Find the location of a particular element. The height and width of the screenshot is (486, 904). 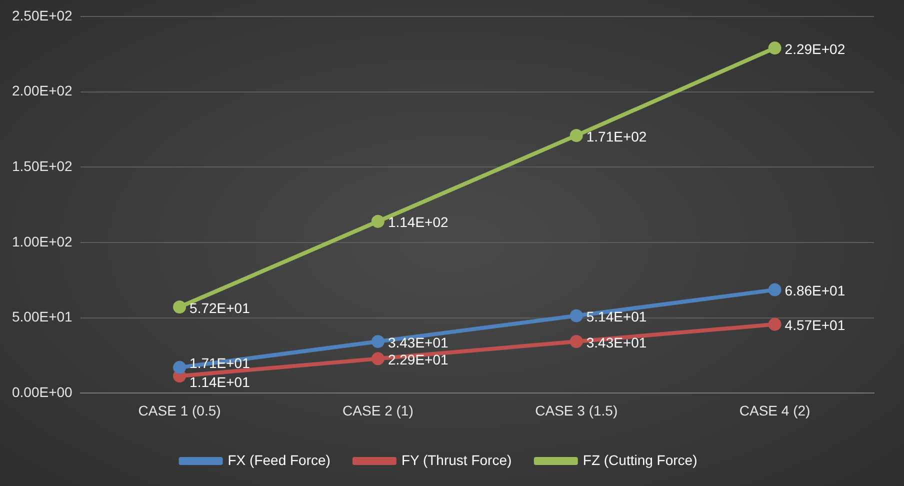

y-tick-label: 2.00E+02 is located at coordinates (42, 90).